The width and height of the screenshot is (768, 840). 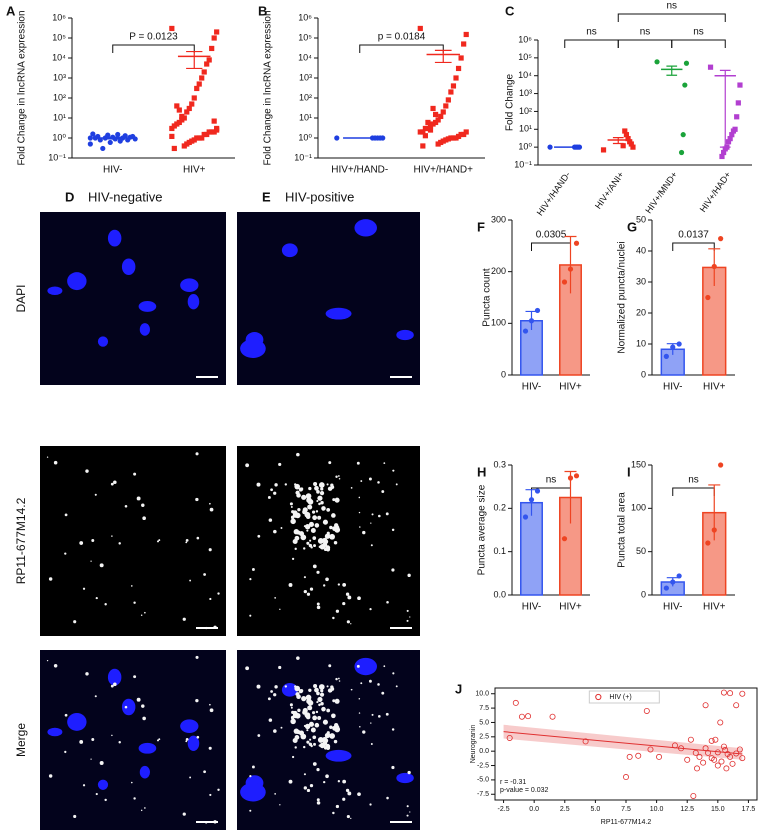 What do you see at coordinates (482, 694) in the screenshot?
I see `y-tick-label: 10.0` at bounding box center [482, 694].